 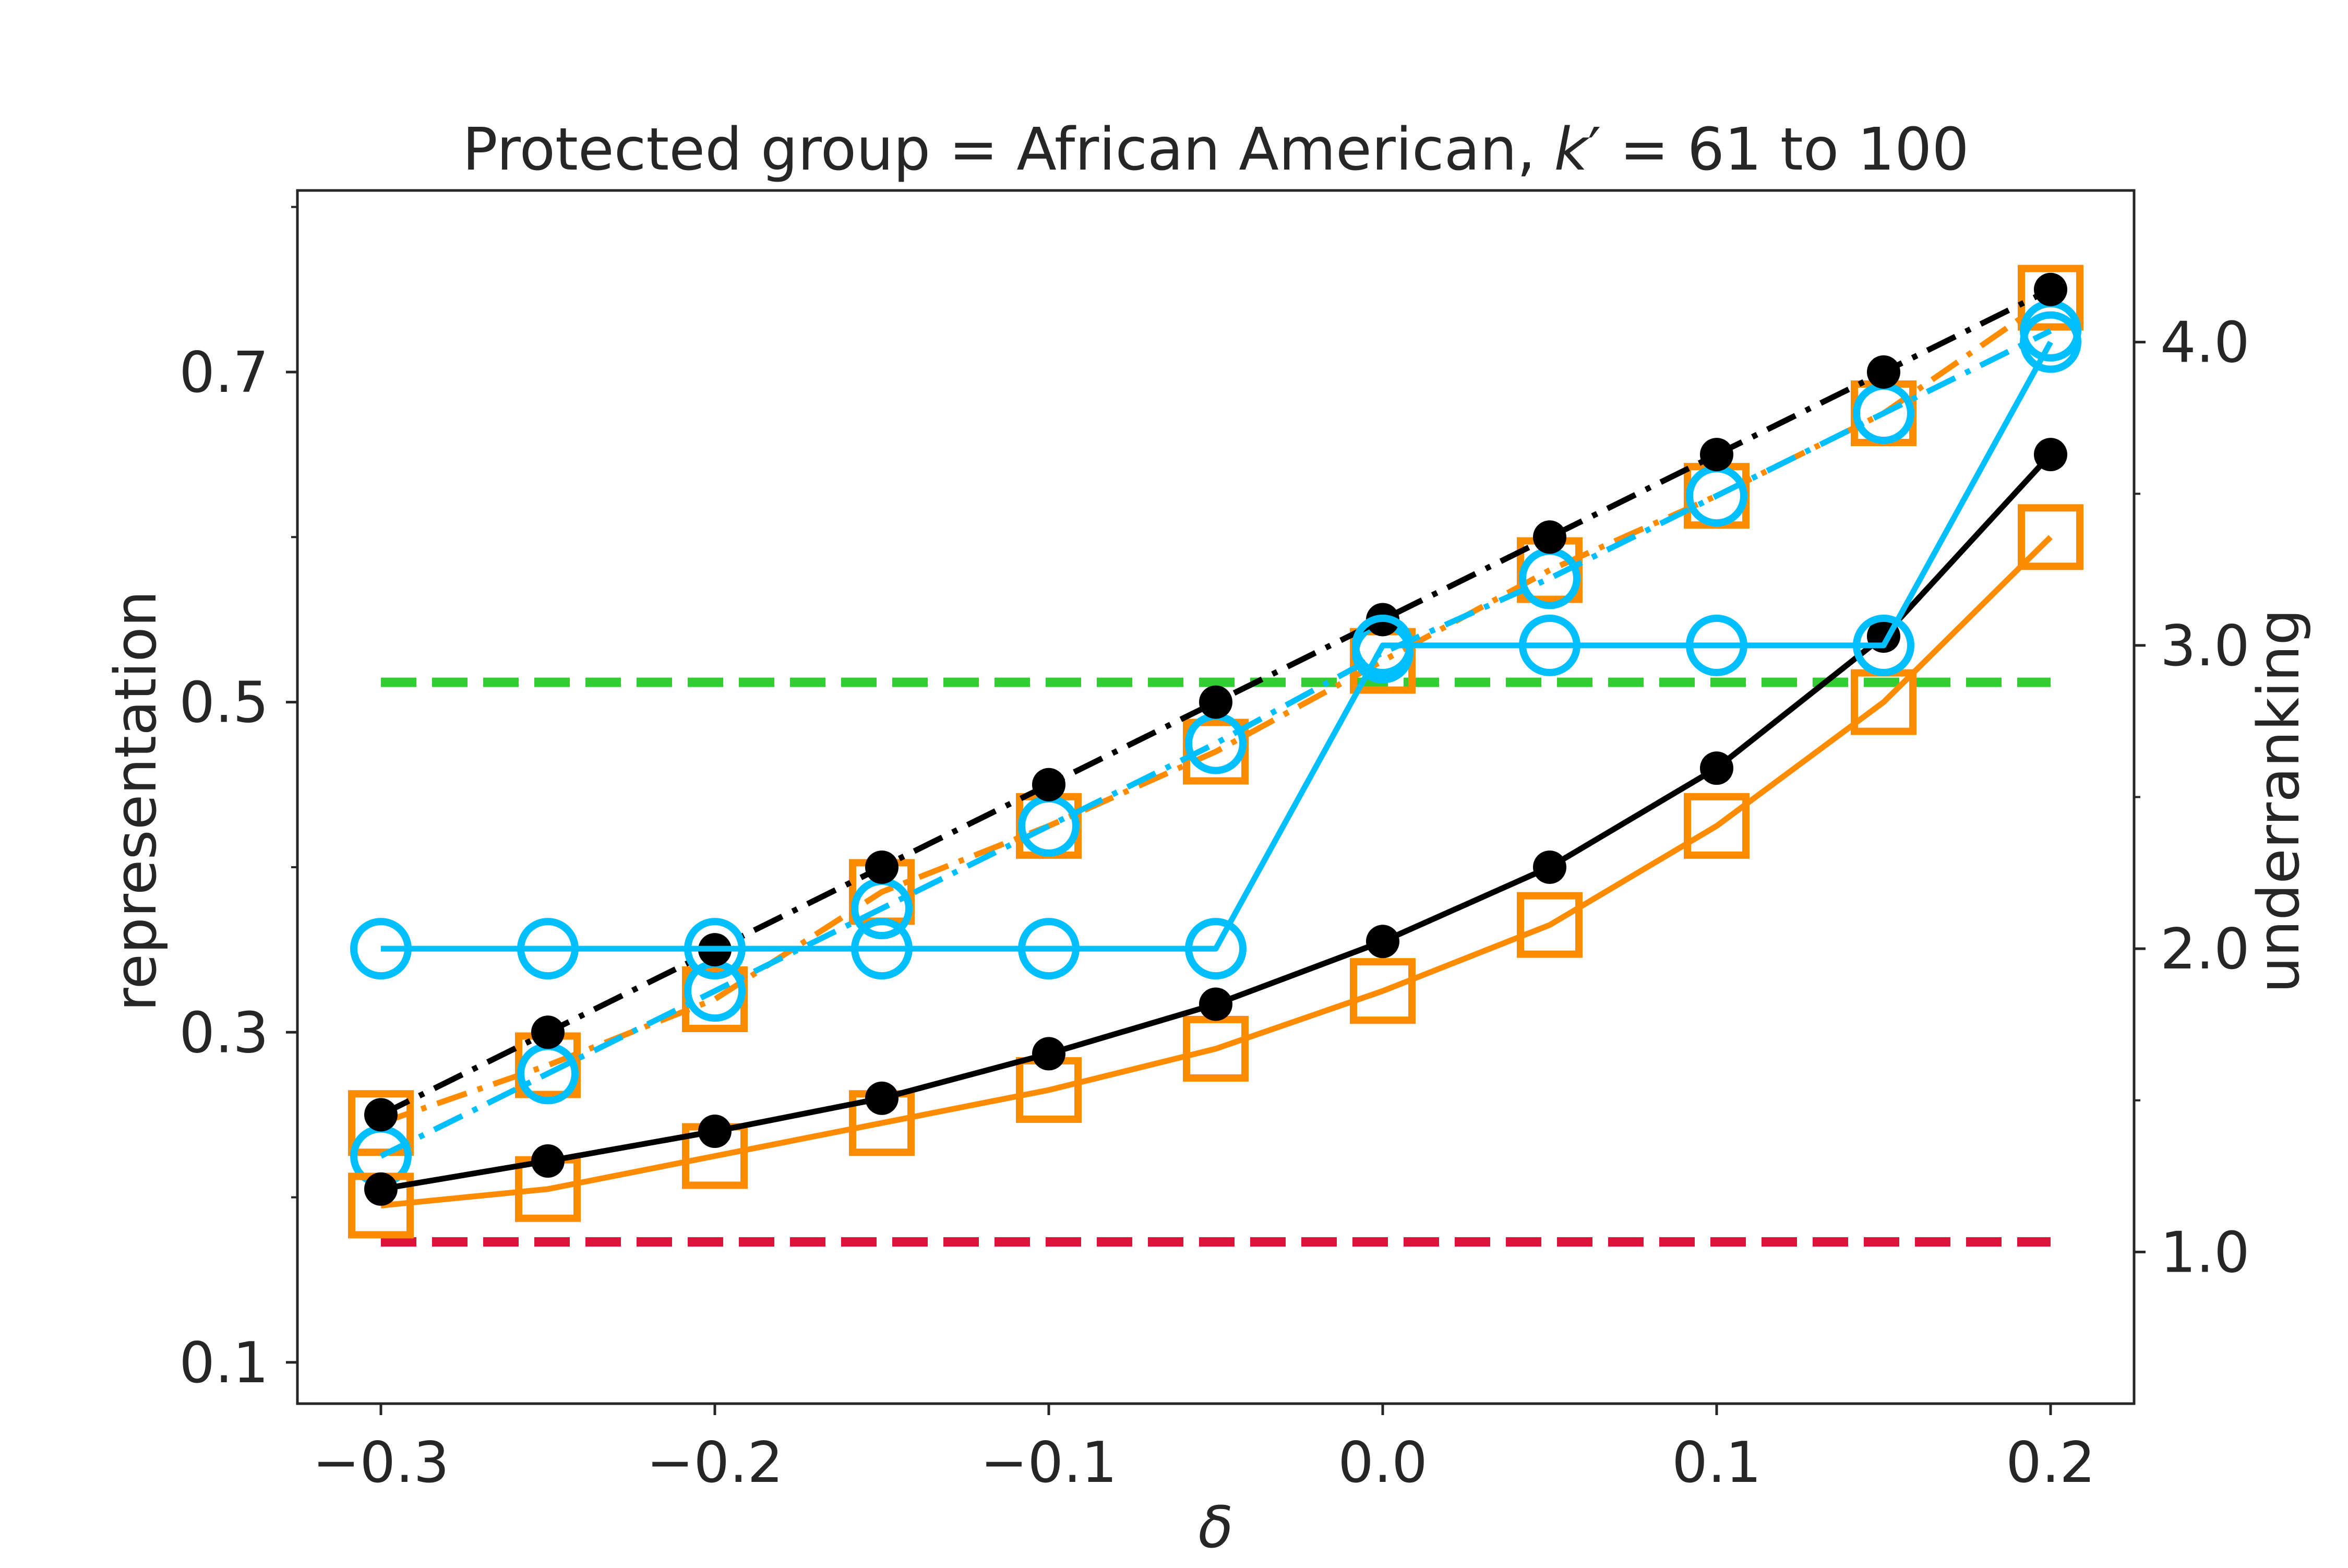 I want to click on x-tick-label: −0.2, so click(x=714, y=1463).